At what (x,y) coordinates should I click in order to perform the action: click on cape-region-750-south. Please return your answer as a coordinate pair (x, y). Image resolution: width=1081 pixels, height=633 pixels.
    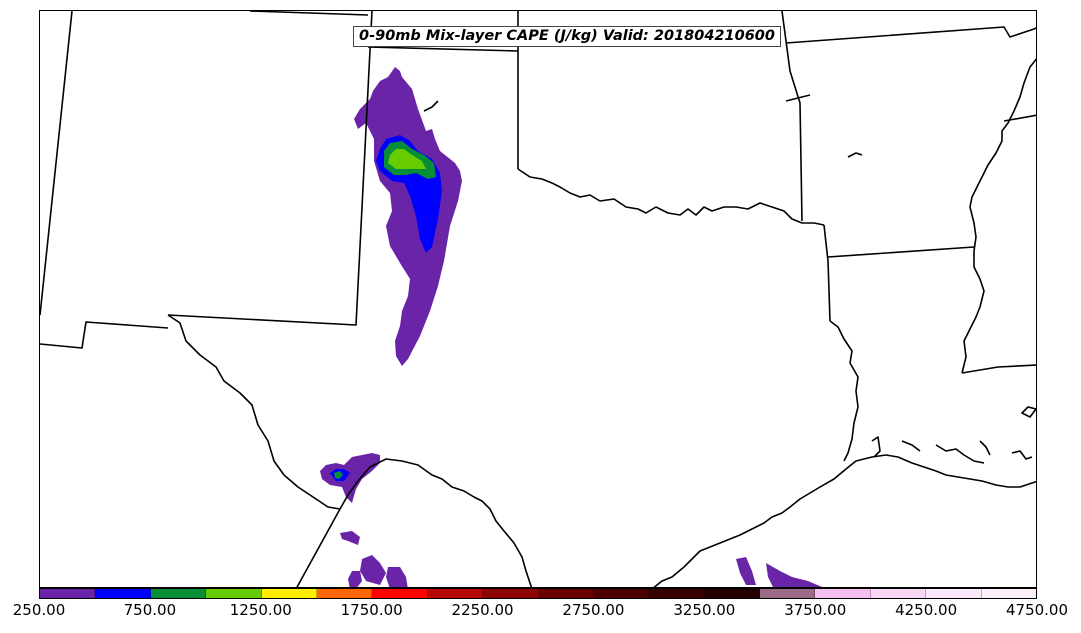
    Looking at the image, I should click on (338, 475).